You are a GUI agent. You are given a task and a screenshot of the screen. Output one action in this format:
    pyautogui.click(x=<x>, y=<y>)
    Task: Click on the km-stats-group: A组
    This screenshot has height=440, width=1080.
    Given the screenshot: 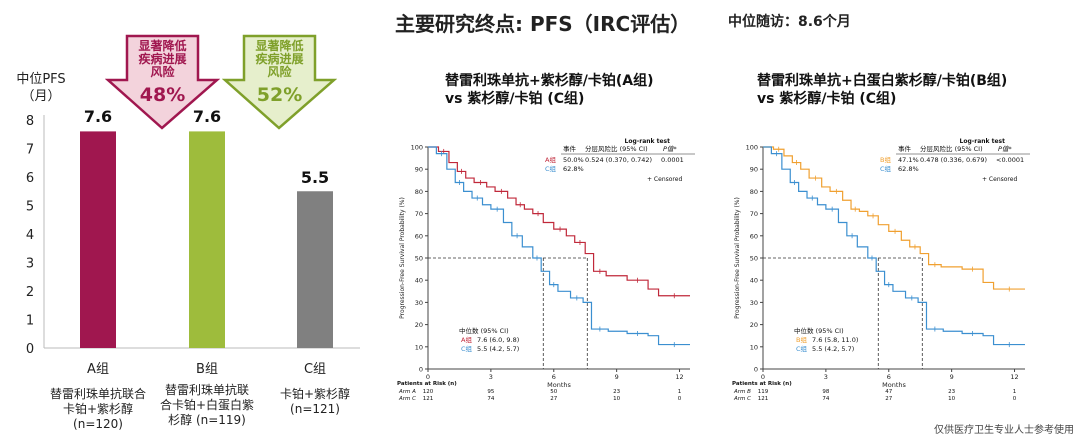 What is the action you would take?
    pyautogui.click(x=550, y=159)
    